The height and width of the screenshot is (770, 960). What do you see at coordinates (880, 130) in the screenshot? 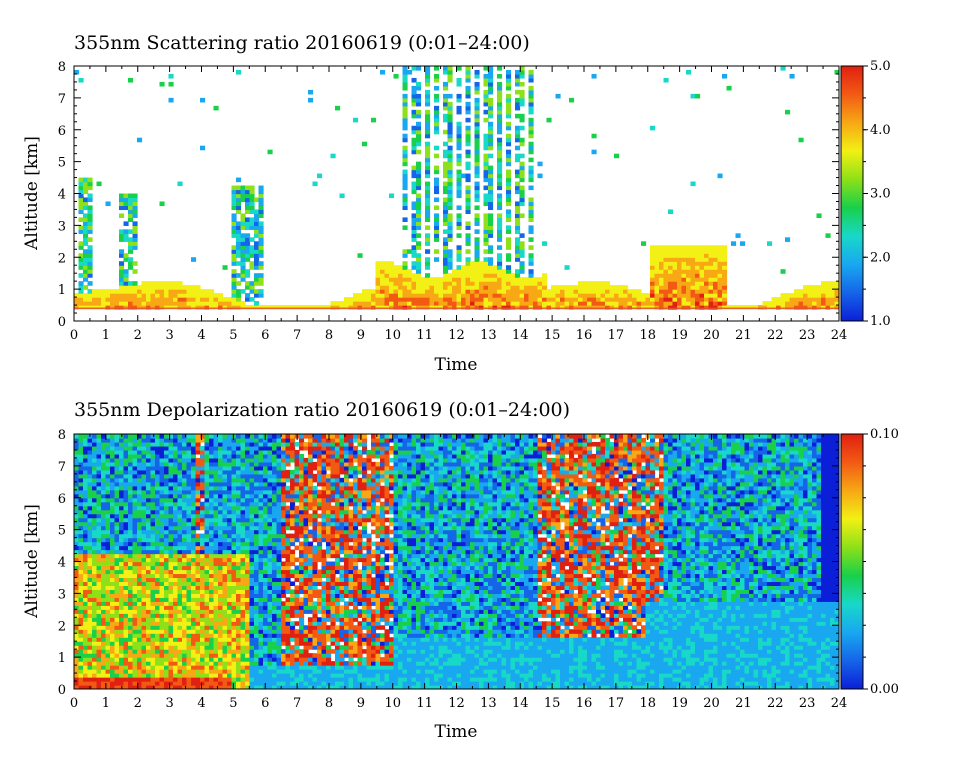
I see `colorbar-label: 4.0` at bounding box center [880, 130].